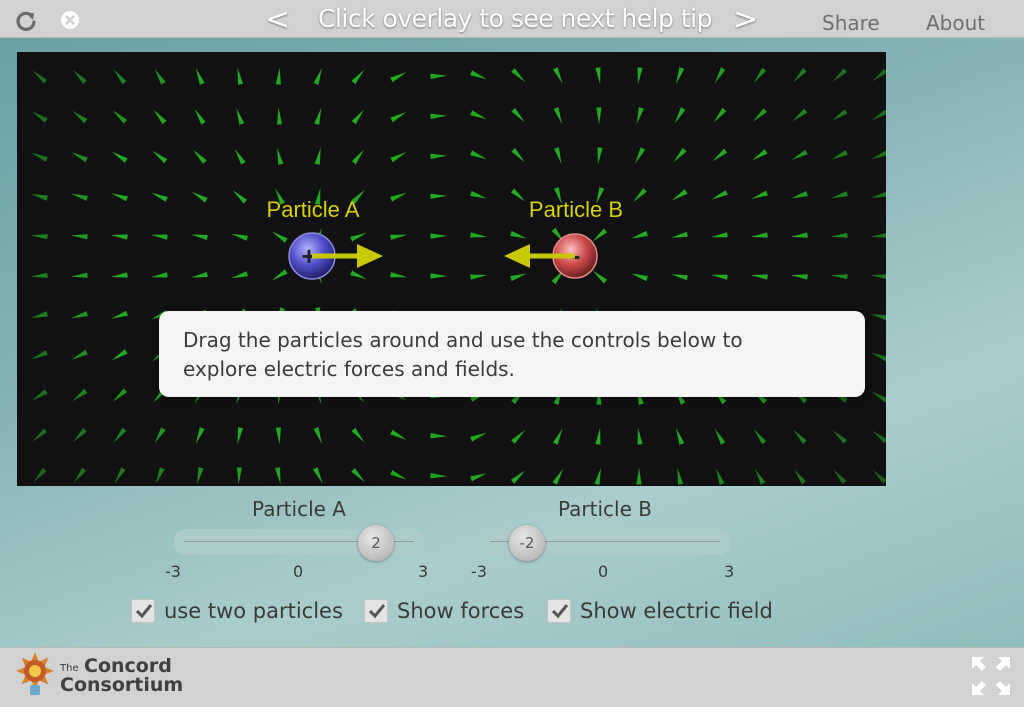 The height and width of the screenshot is (707, 1024). What do you see at coordinates (851, 23) in the screenshot?
I see `share-link: Share` at bounding box center [851, 23].